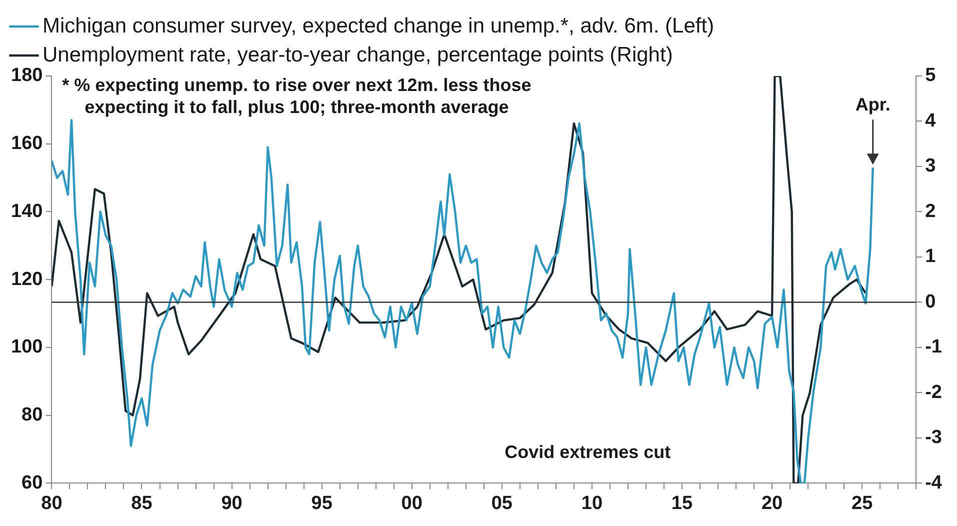  I want to click on annotation: * % expecting unemp. to rise over next 12m. less those expecting it to fall, plus 100; three-month average, so click(297, 95).